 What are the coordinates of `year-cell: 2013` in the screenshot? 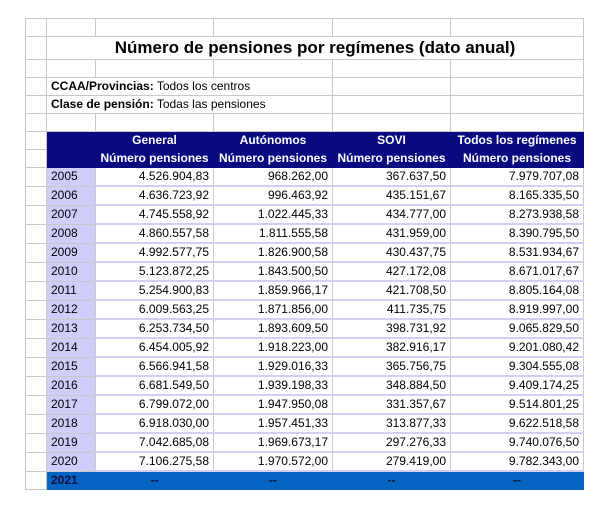 It's located at (71, 328).